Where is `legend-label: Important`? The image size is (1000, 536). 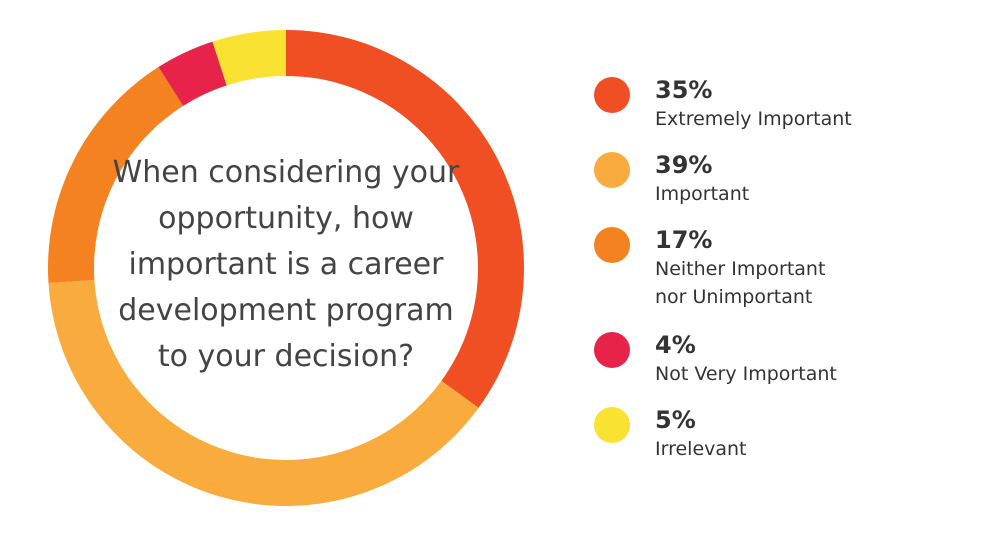 legend-label: Important is located at coordinates (702, 194).